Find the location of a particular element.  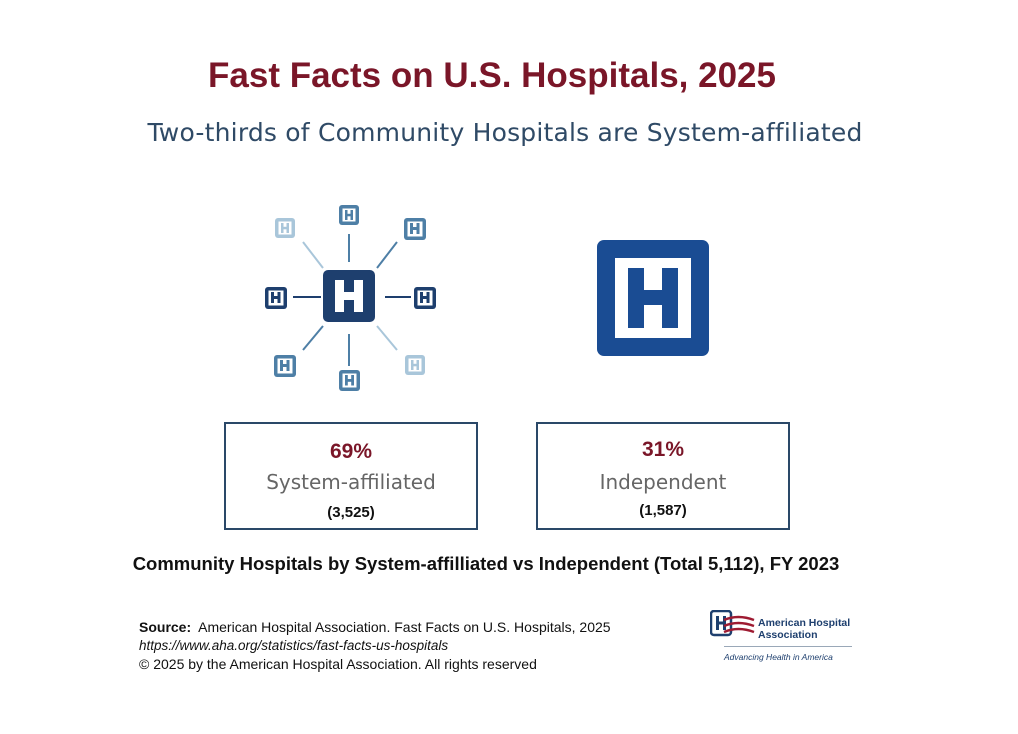

independent-stat-box: 31% Independent (1,587) is located at coordinates (663, 476).